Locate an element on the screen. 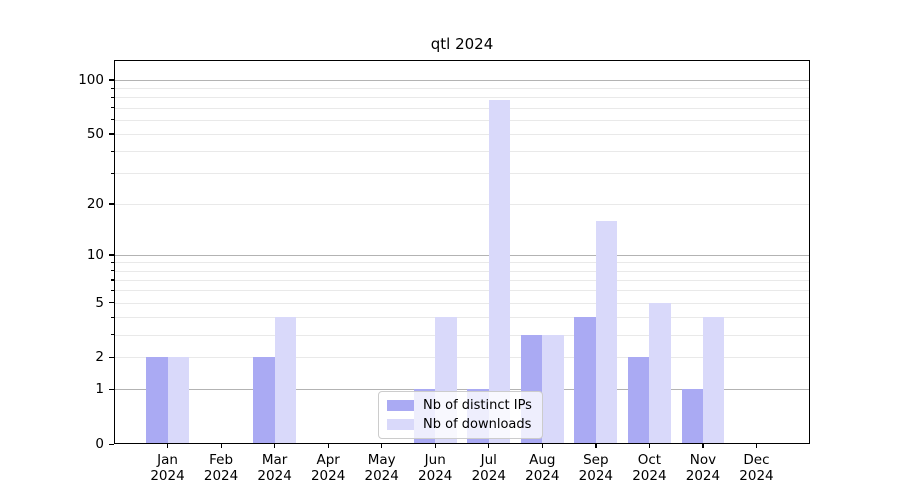 This screenshot has height=500, width=900. y-tick-label: 5 is located at coordinates (99, 302).